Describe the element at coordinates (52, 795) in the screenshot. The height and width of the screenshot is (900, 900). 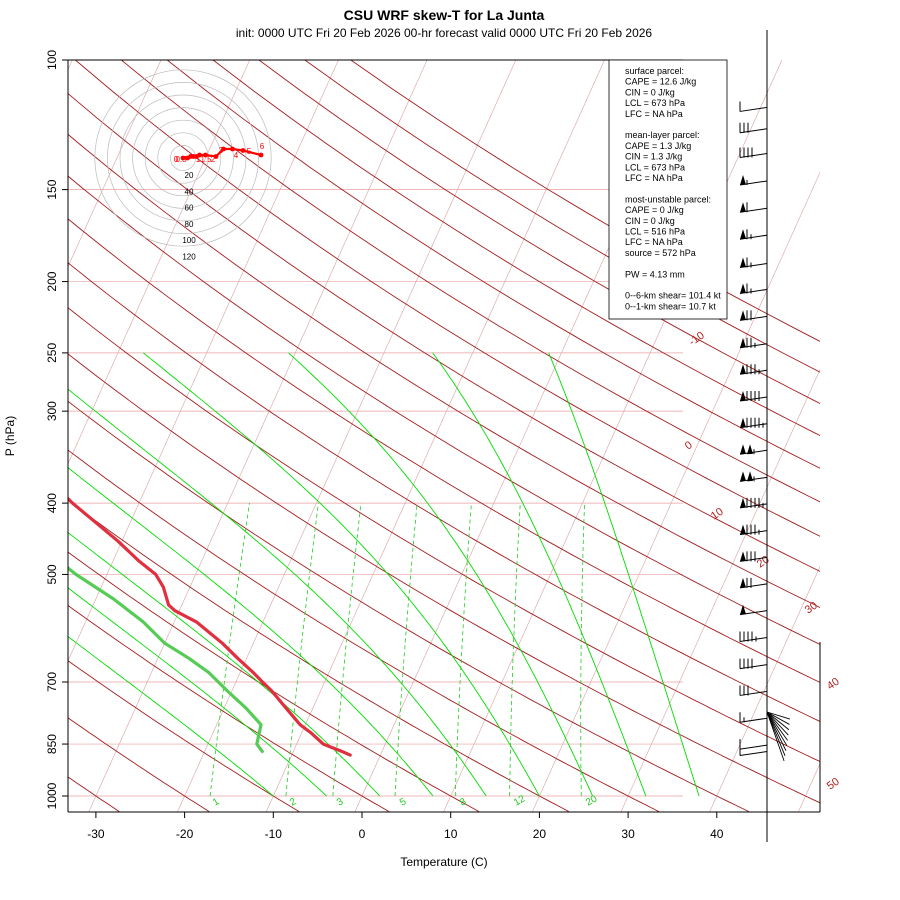
I see `y-tick-label: 1000` at that location.